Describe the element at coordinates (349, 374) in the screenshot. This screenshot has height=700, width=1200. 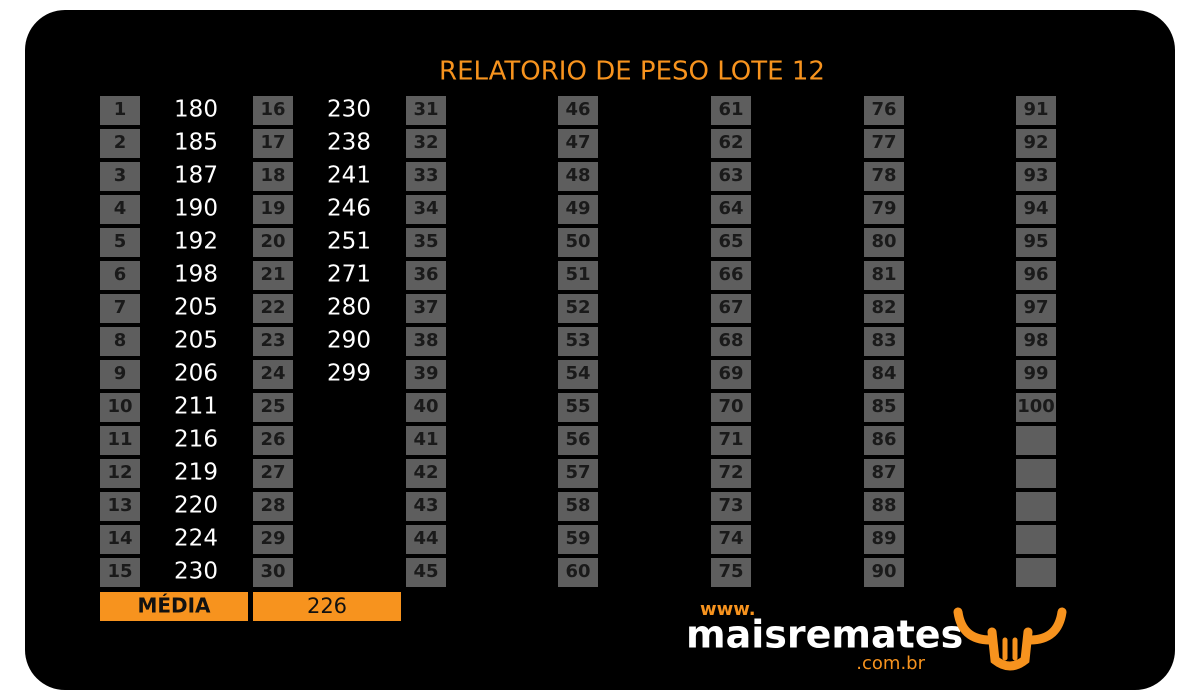
I see `weight: 299` at that location.